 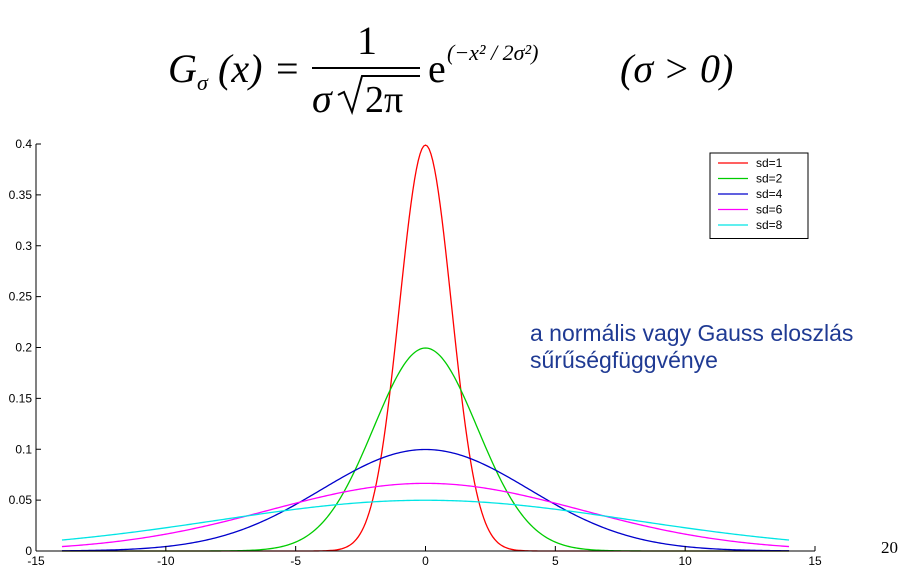 I want to click on y-tick-label: 0.2, so click(x=23, y=348).